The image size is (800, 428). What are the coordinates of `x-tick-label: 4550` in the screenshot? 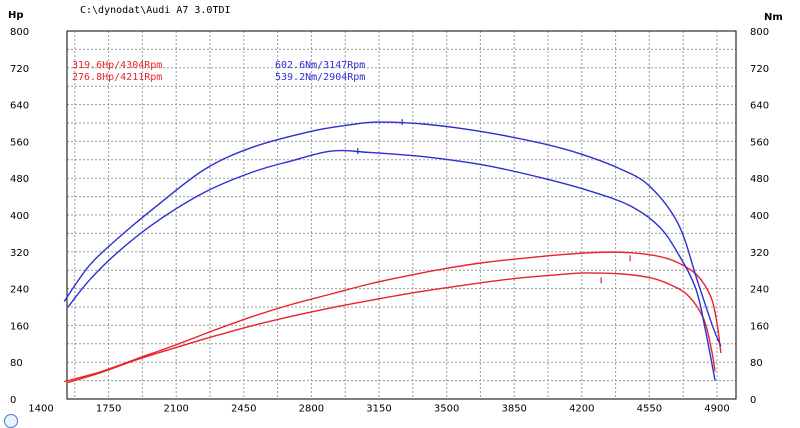 It's located at (649, 408).